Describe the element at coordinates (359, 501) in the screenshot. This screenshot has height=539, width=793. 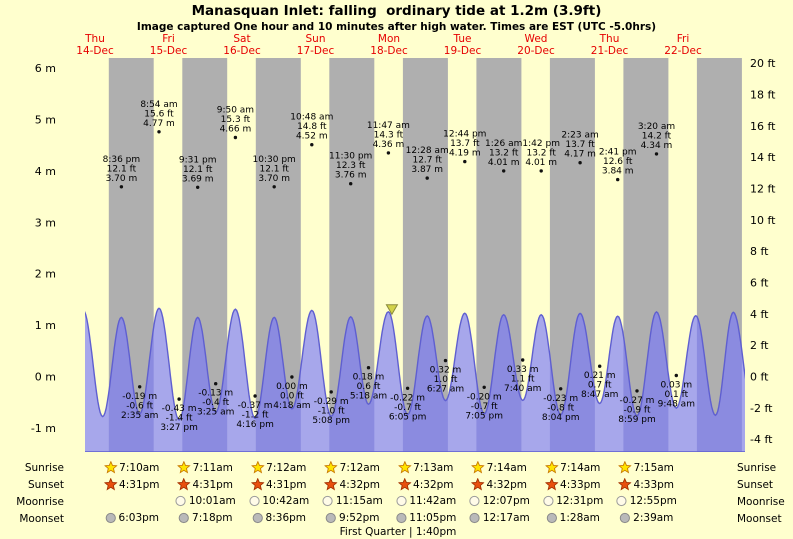
I see `moonrise-time: 11:15am` at that location.